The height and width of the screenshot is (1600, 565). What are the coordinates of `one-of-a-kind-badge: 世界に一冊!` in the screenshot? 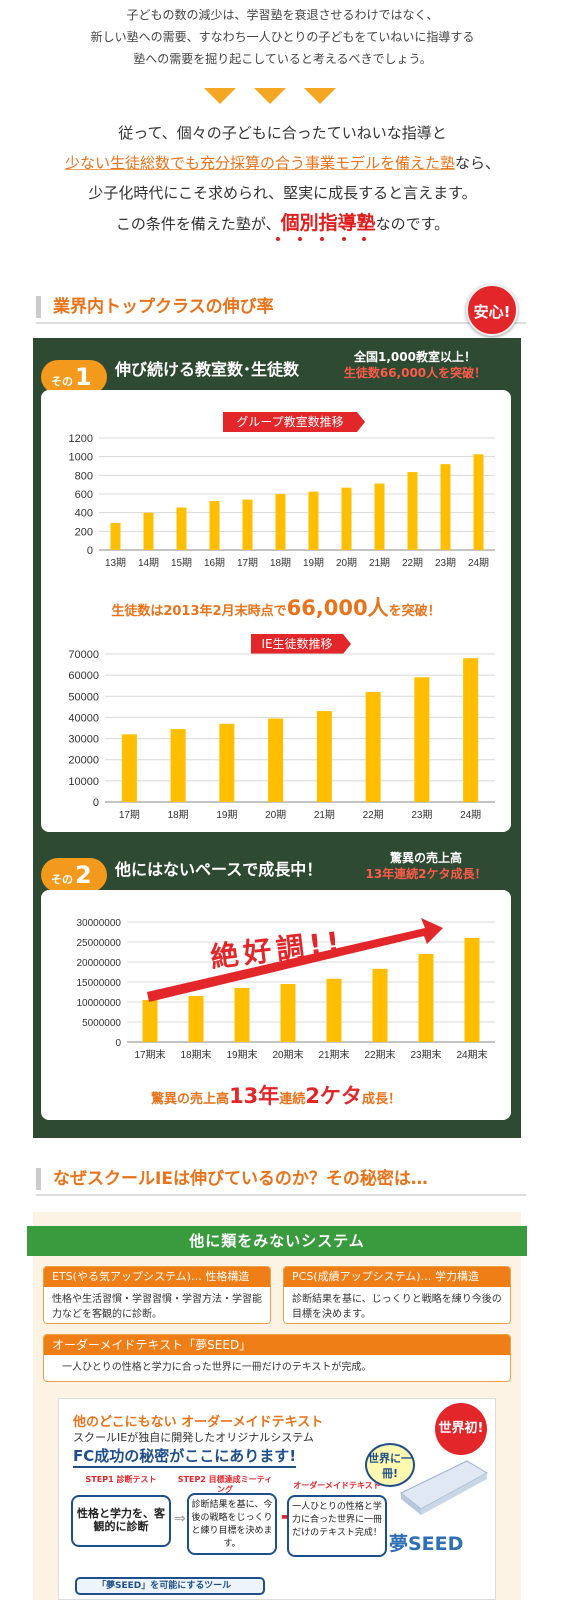 It's located at (390, 1465).